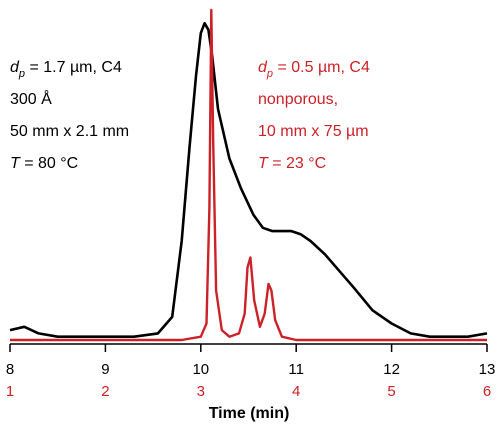 Image resolution: width=500 pixels, height=430 pixels. What do you see at coordinates (44, 163) in the screenshot?
I see `black-annotation-line4: T = 80 °C` at bounding box center [44, 163].